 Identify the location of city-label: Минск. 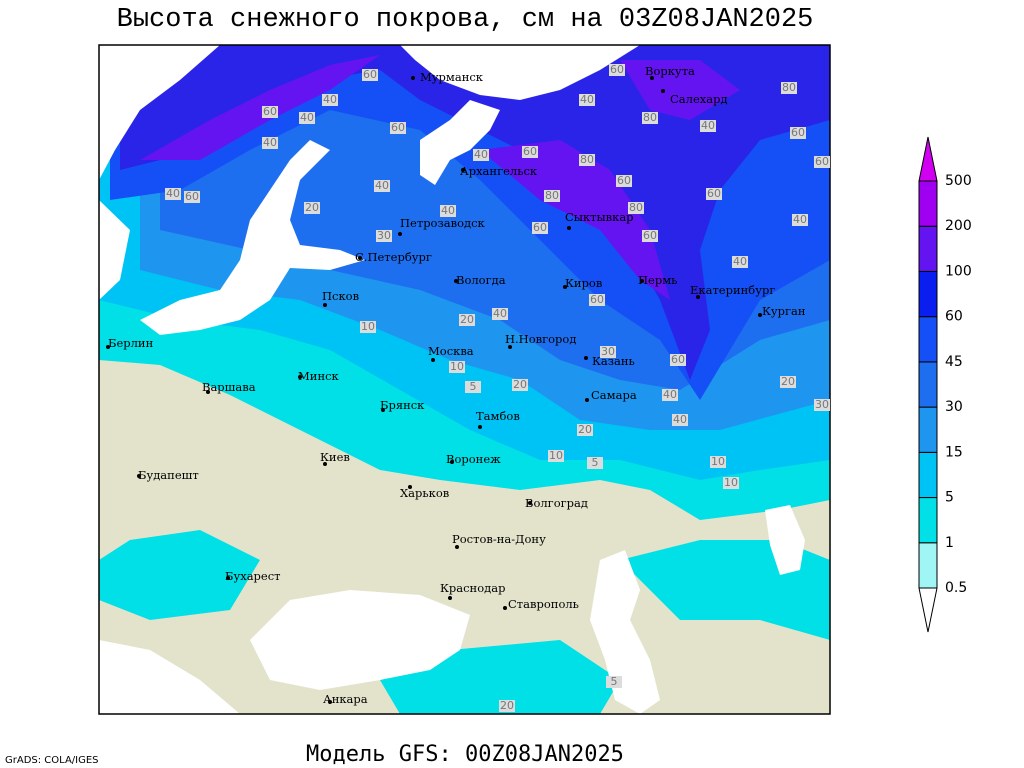
(319, 376).